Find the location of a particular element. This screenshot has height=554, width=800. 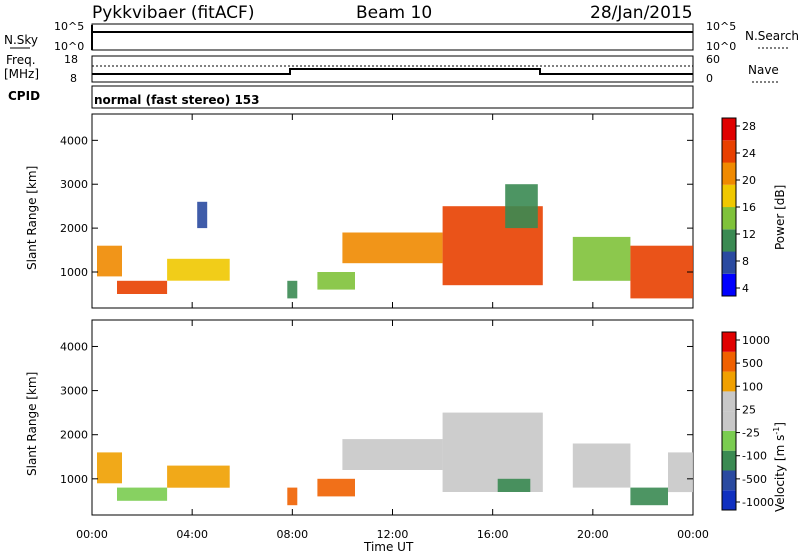

time-tick-label: 08:00 is located at coordinates (292, 534).